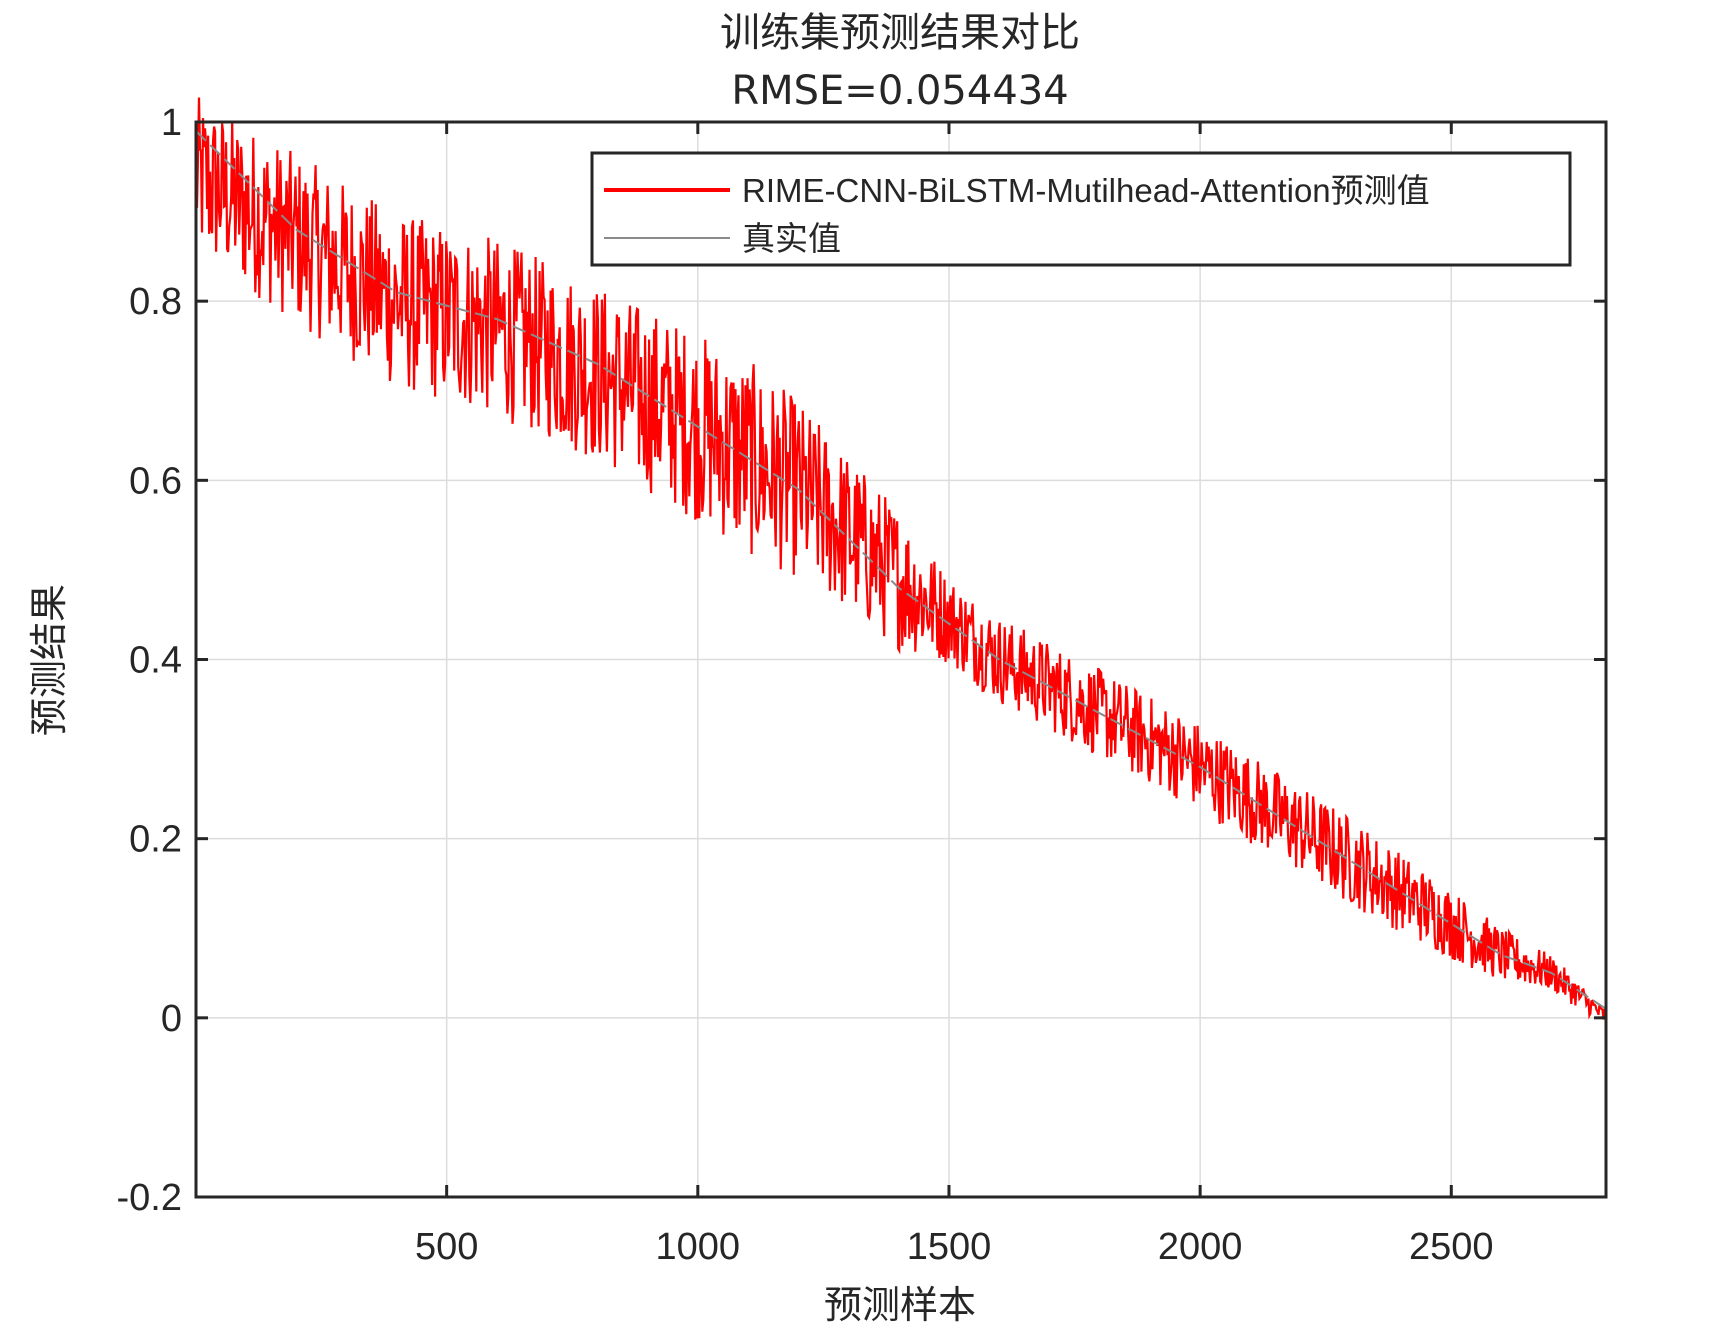 This screenshot has height=1328, width=1712. I want to click on y-tick-label: 0.8, so click(155, 302).